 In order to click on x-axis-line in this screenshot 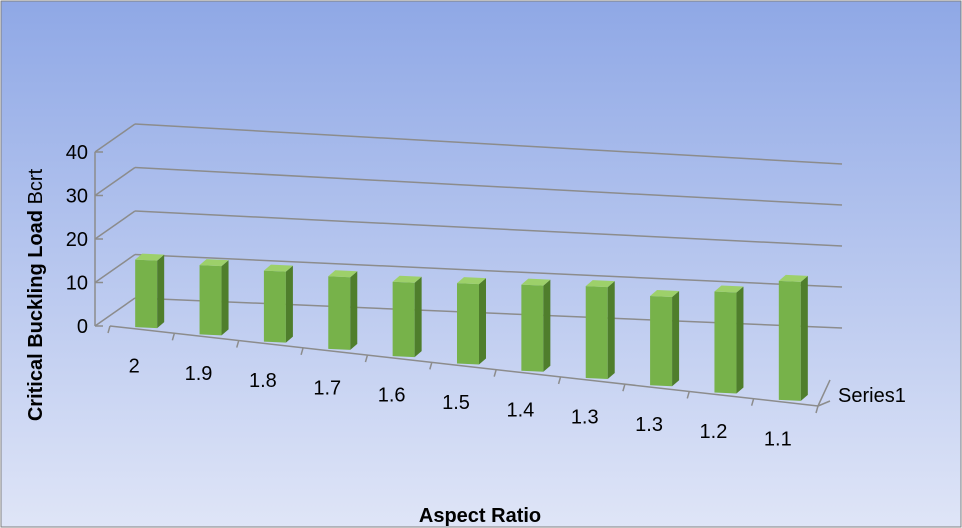, I will do `click(464, 366)`.